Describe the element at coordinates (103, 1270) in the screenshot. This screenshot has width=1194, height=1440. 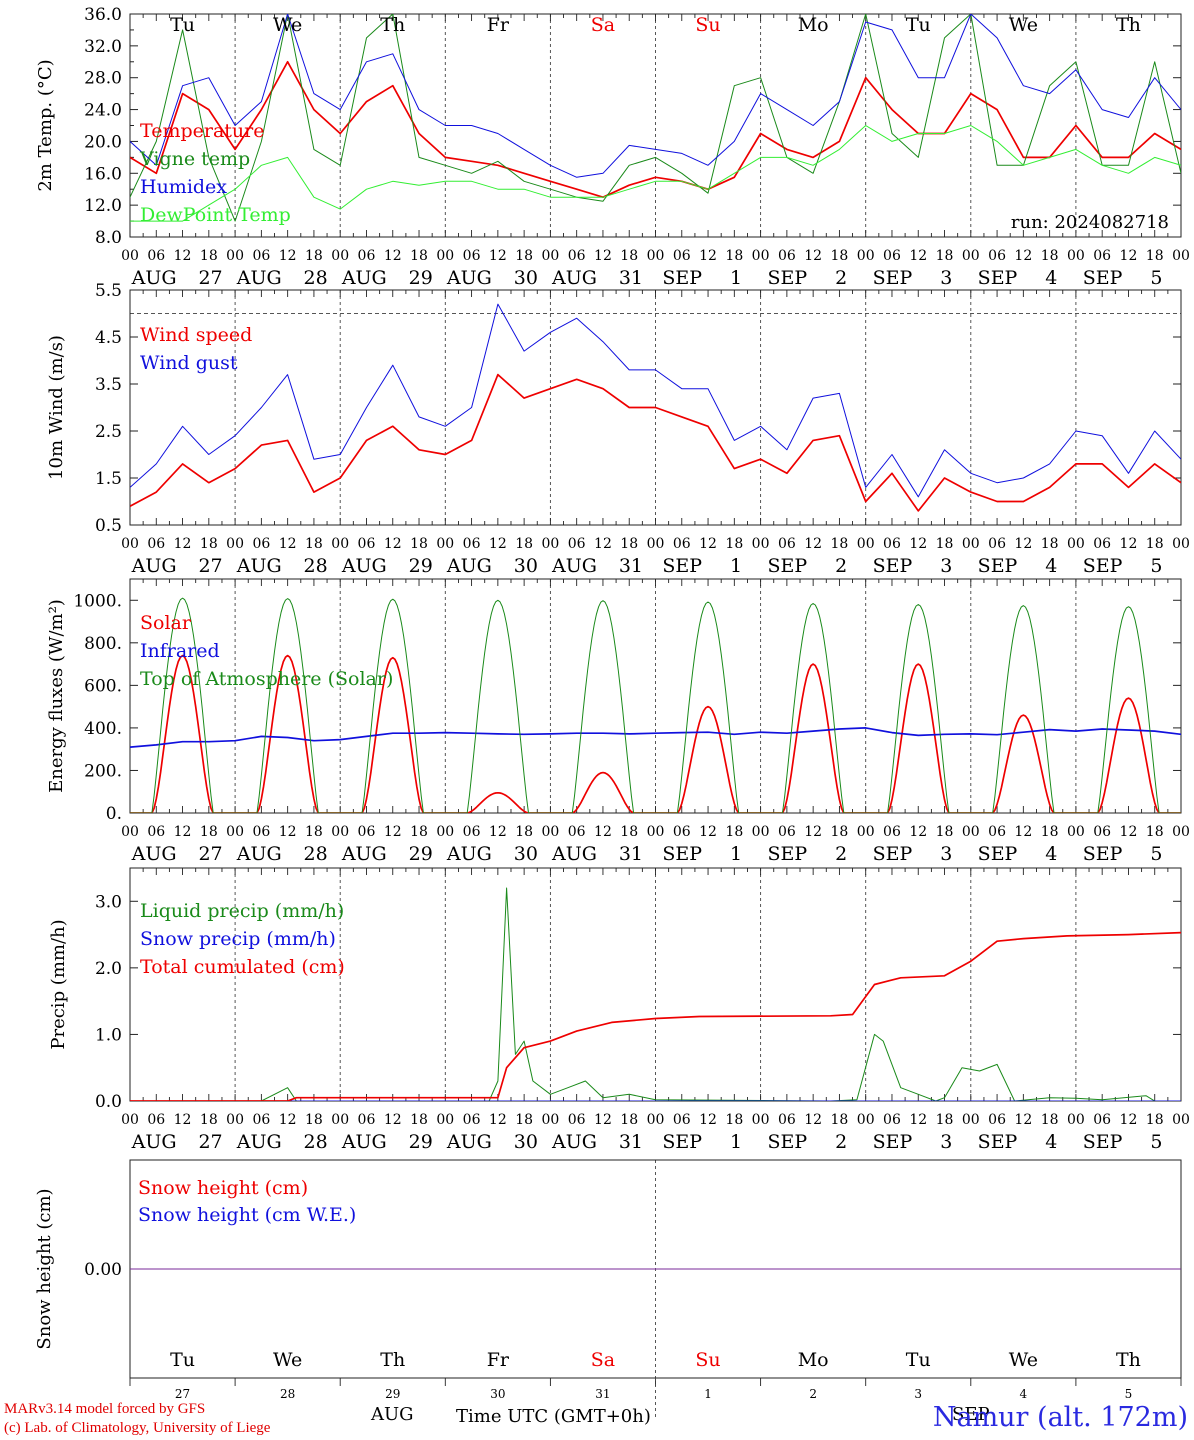
I see `y-tick-label: 0.00` at that location.